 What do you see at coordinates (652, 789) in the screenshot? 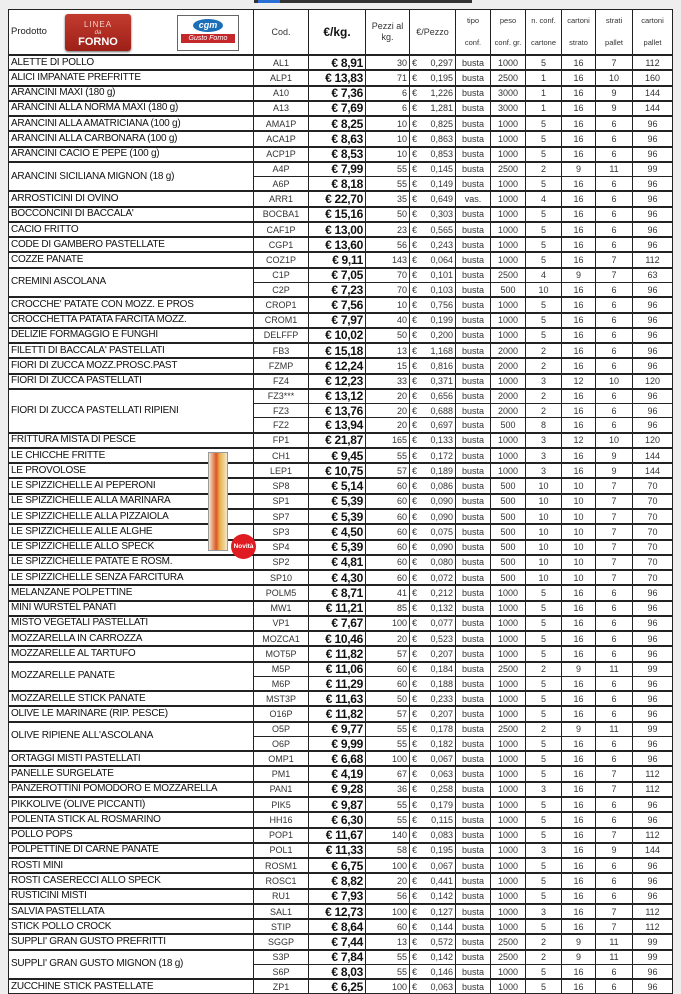
I see `cell-cartoni-pallet: 112` at bounding box center [652, 789].